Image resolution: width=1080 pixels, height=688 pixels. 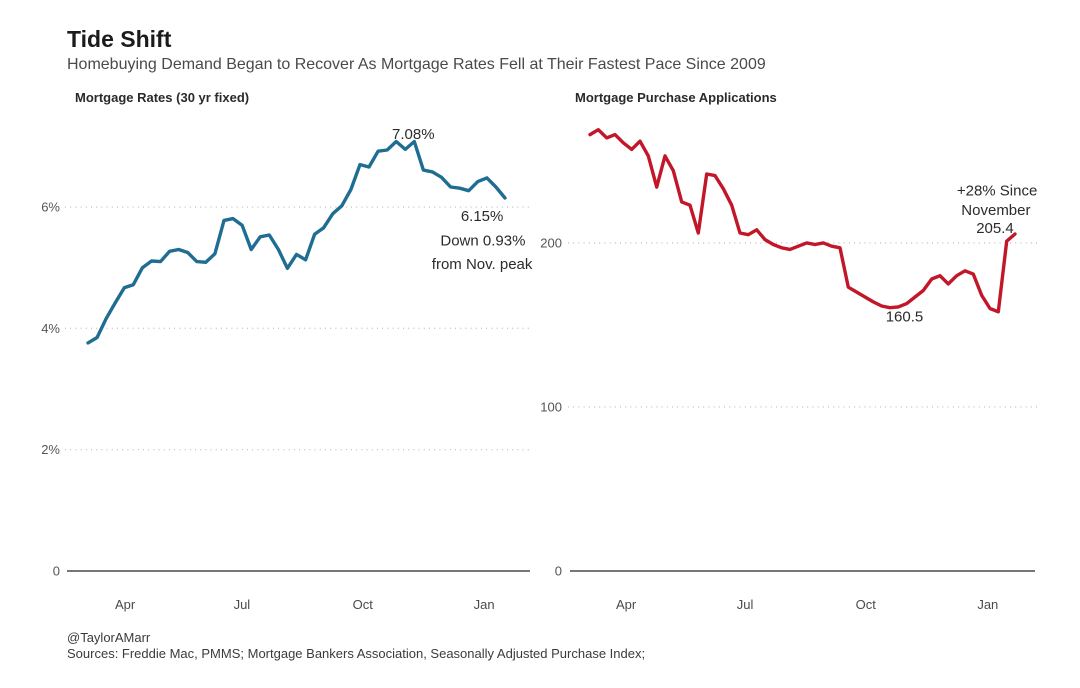 I want to click on page-title: Tide Shift, so click(x=119, y=39).